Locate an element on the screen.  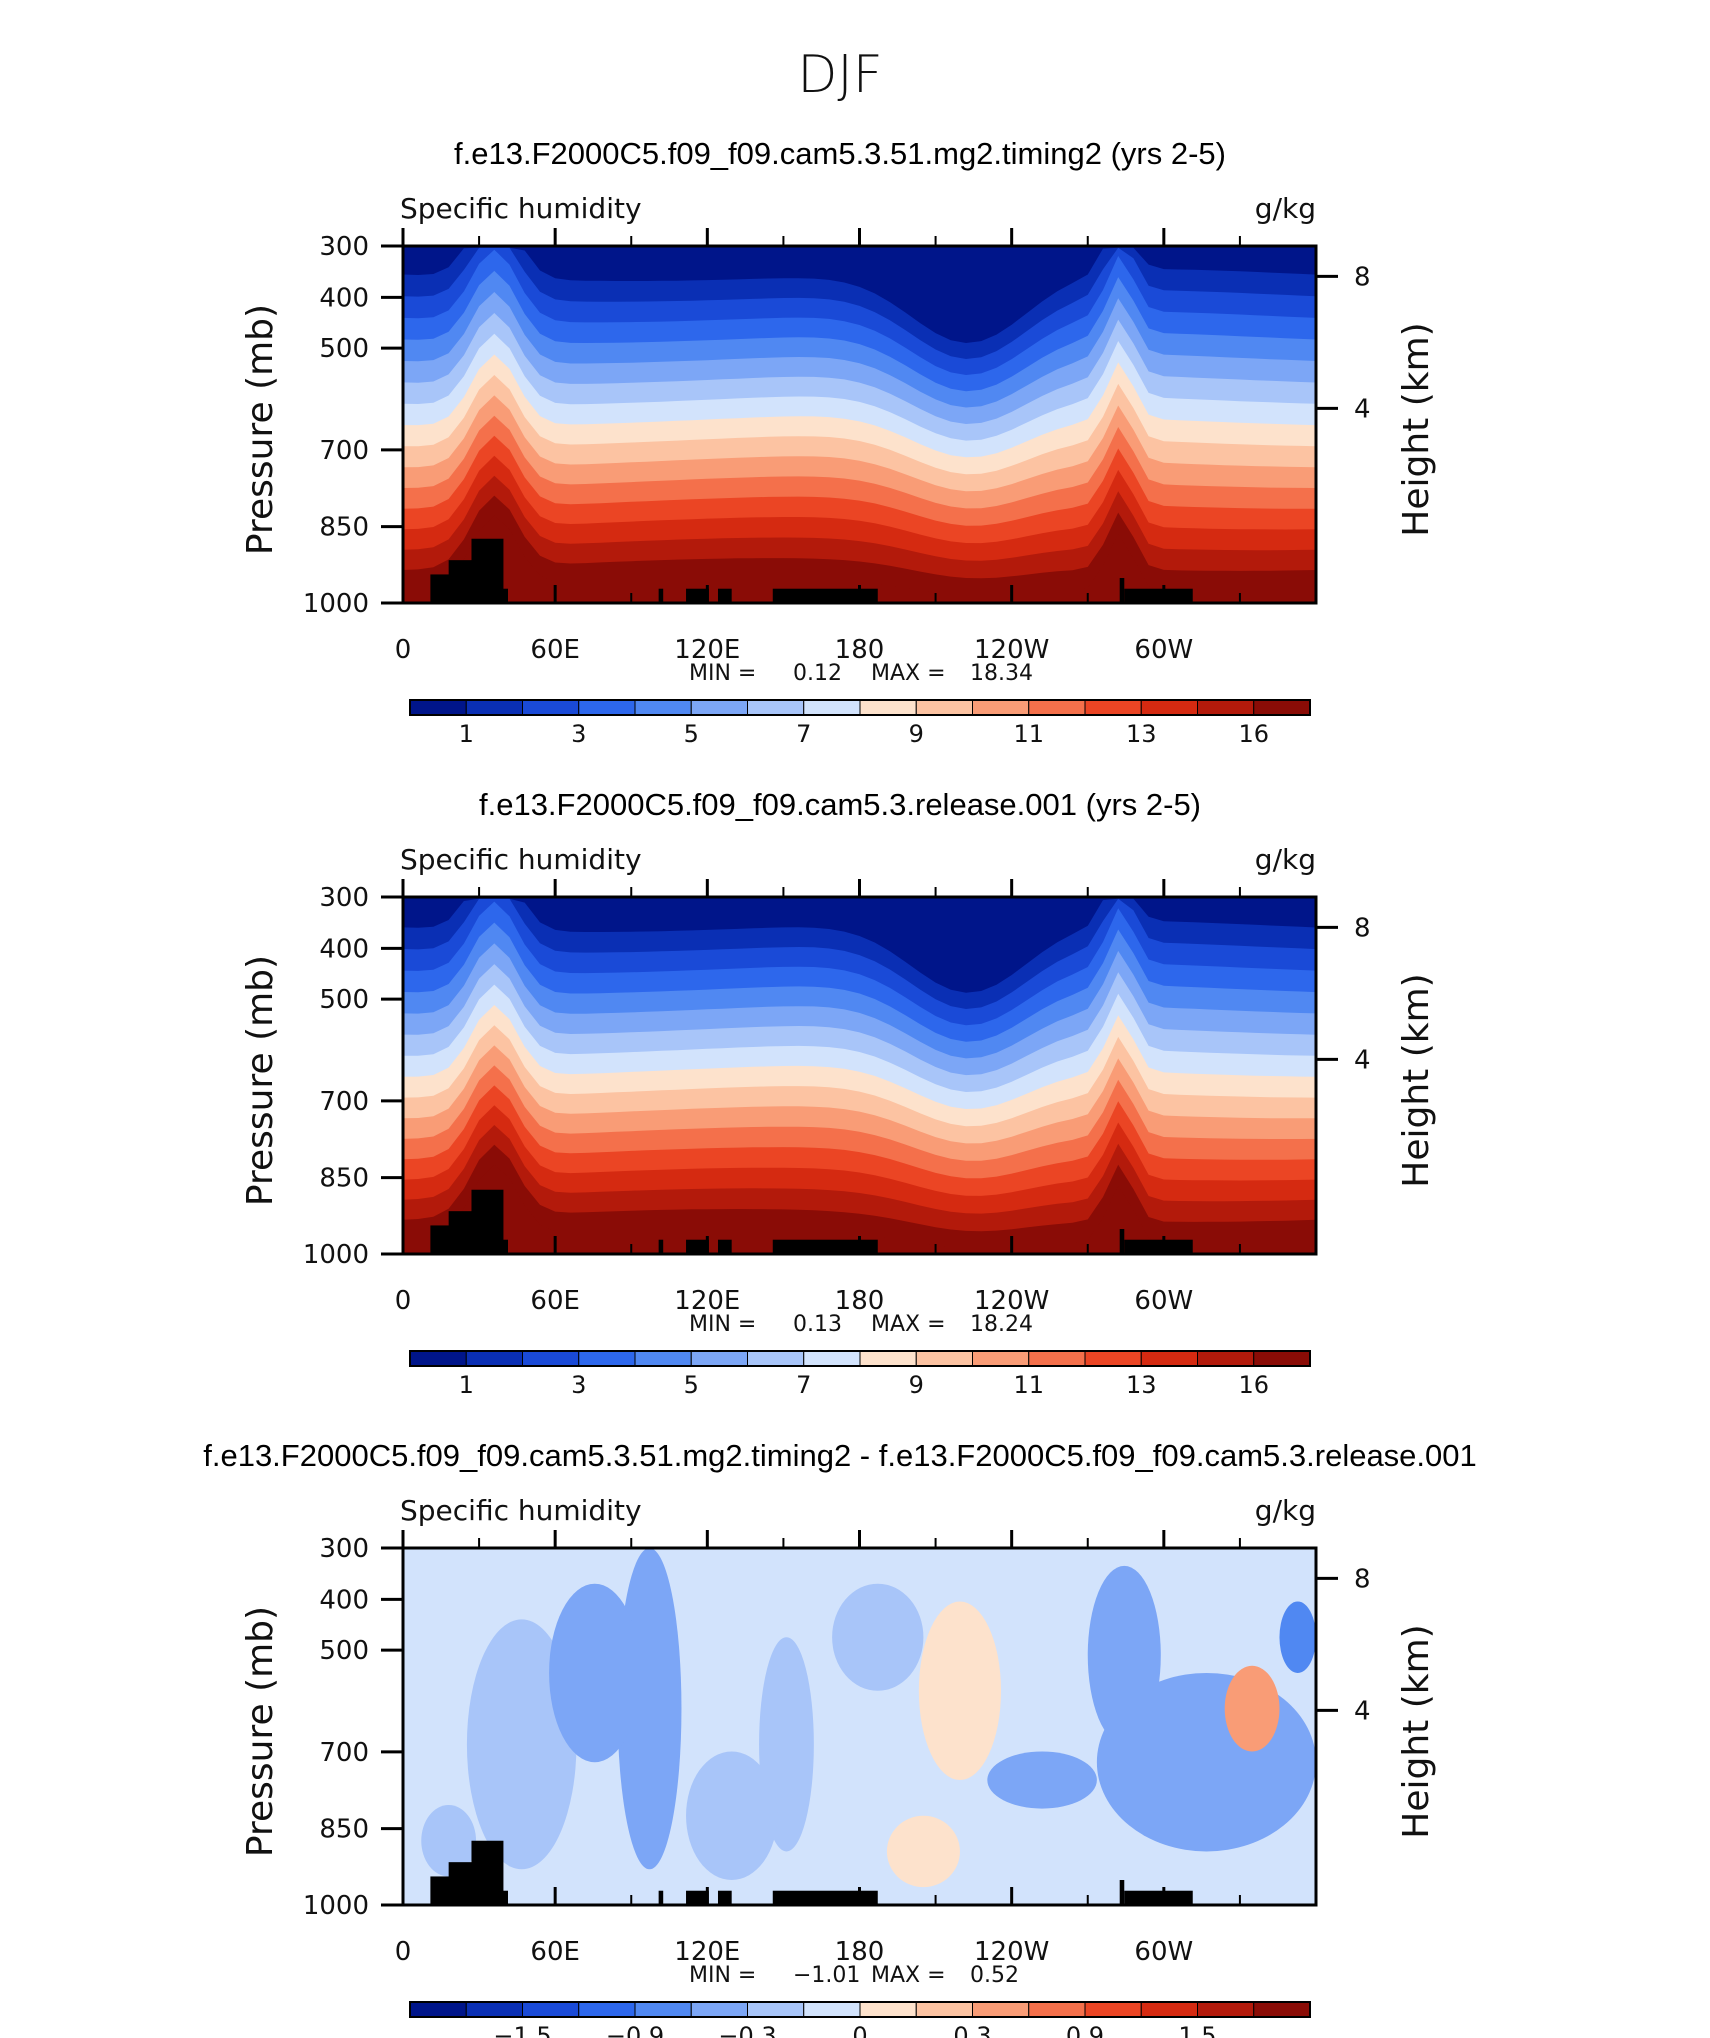
main-title: DJF is located at coordinates (839, 75).